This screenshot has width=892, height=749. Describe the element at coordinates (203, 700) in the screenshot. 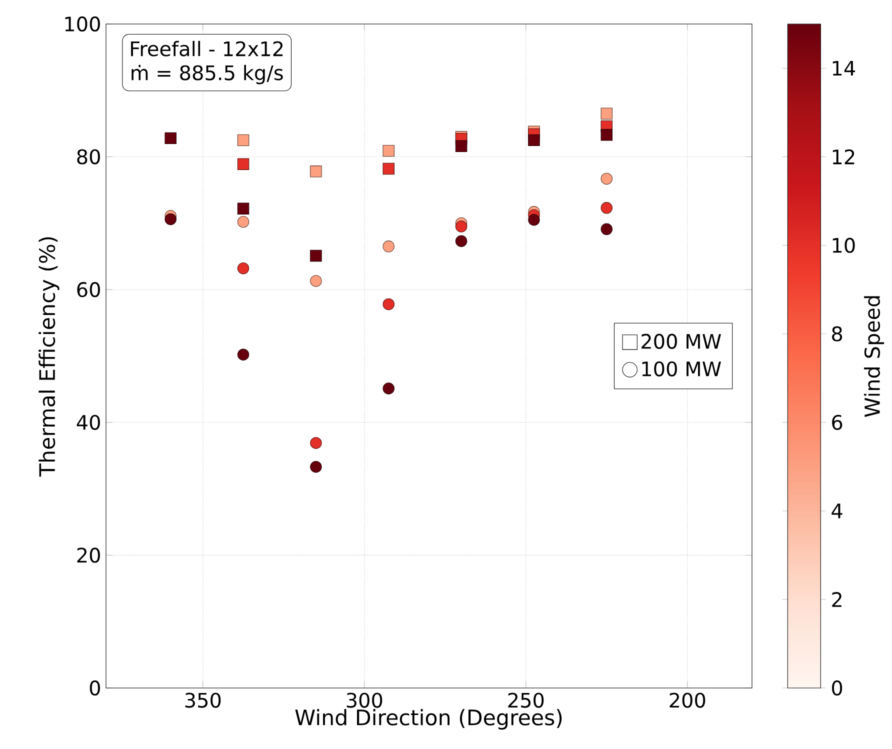

I see `x-tick-label: 350` at that location.